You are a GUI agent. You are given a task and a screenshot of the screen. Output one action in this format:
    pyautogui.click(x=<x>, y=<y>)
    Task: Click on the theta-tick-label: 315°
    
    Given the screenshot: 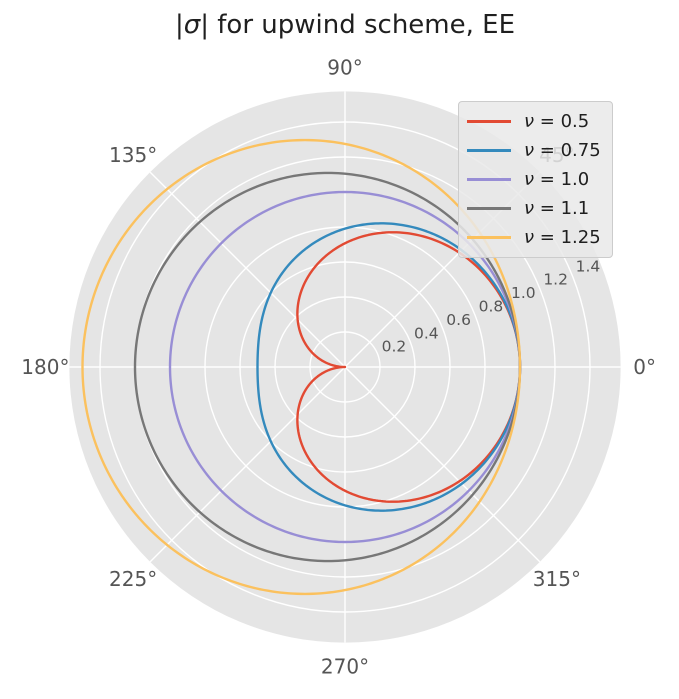 What is the action you would take?
    pyautogui.click(x=557, y=579)
    